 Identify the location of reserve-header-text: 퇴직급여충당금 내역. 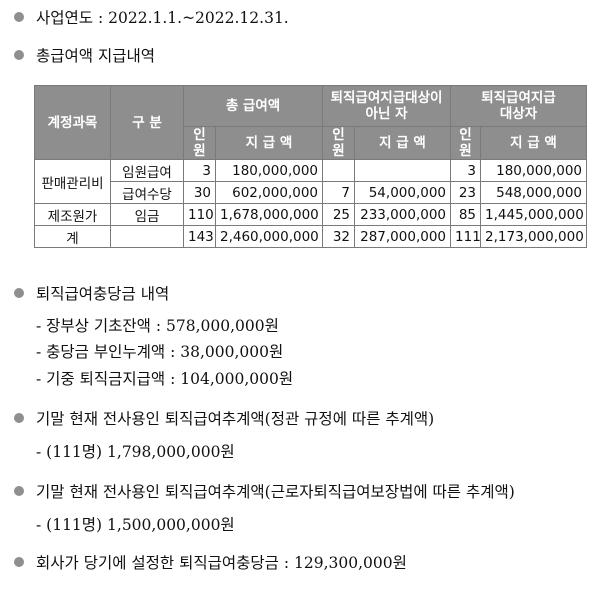
(103, 294).